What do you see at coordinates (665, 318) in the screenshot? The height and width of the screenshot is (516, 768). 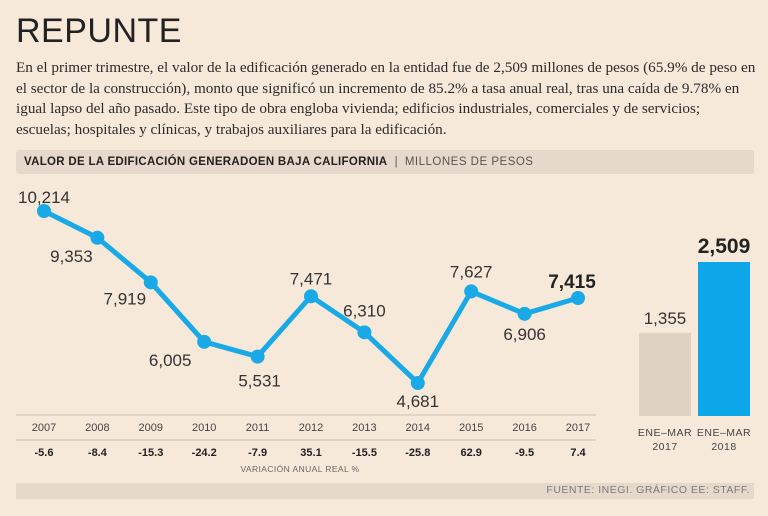 I see `bar-label-2017: 1,355` at bounding box center [665, 318].